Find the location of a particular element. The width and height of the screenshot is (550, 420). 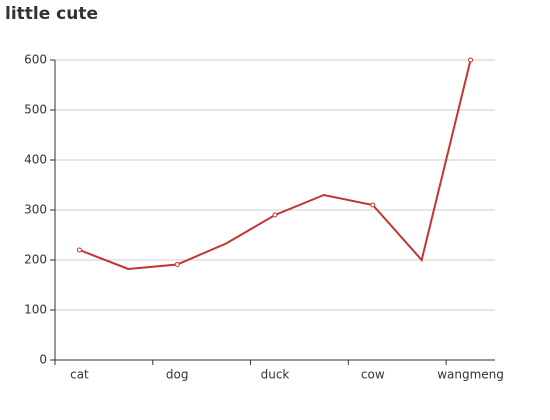

x-tick-label: cow is located at coordinates (373, 375).